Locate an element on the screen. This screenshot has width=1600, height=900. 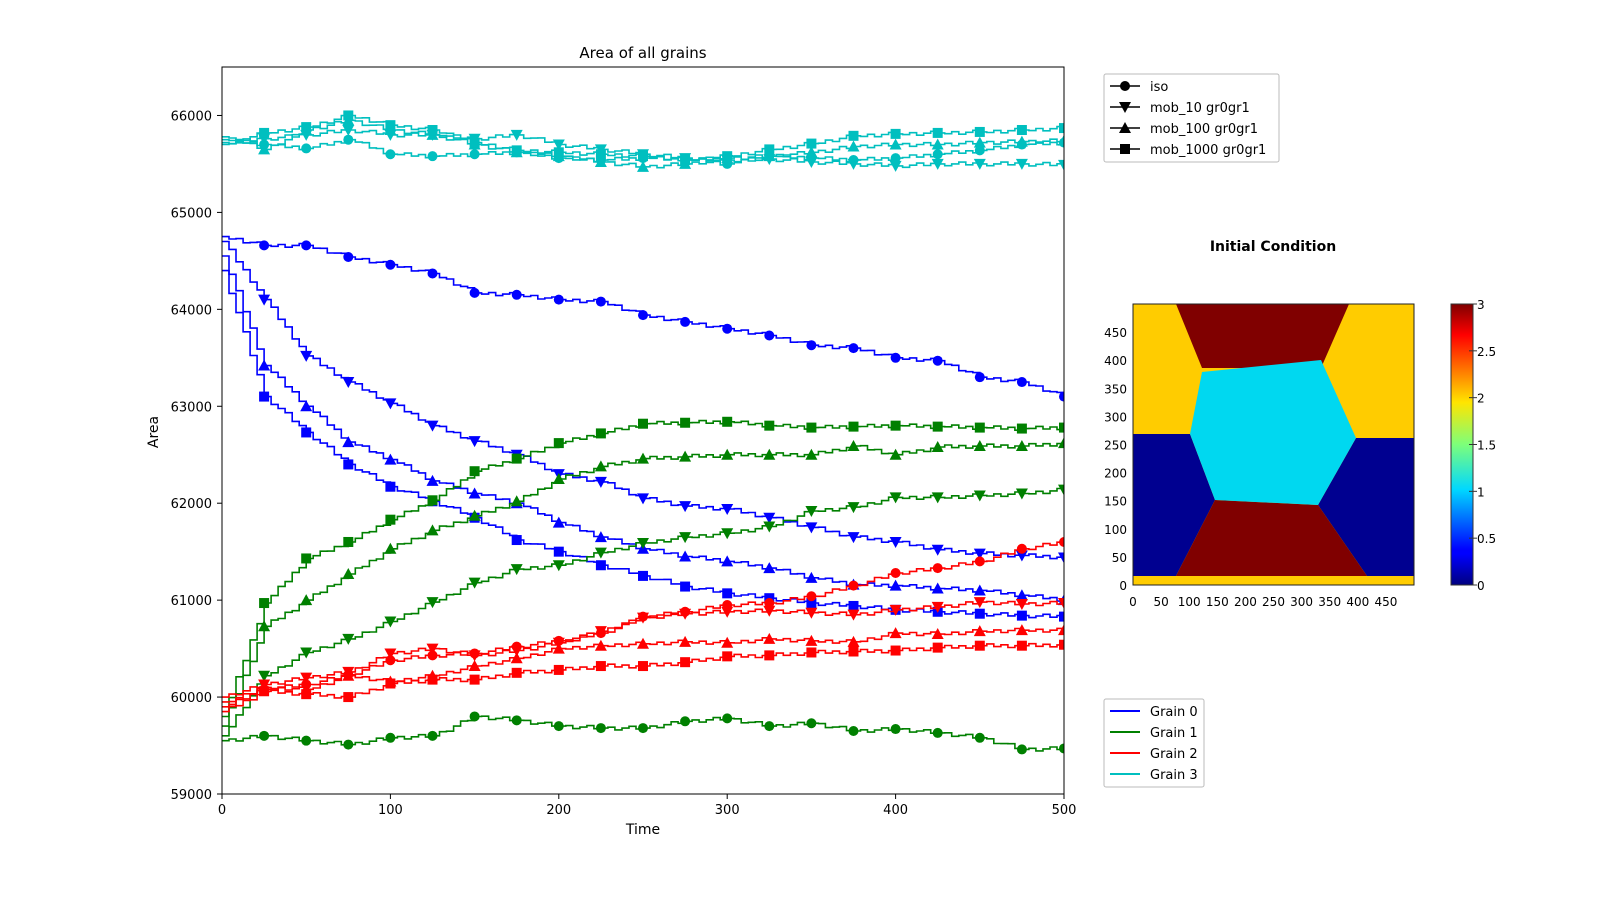
color-legend-entry: Grain 1 is located at coordinates (1154, 733).